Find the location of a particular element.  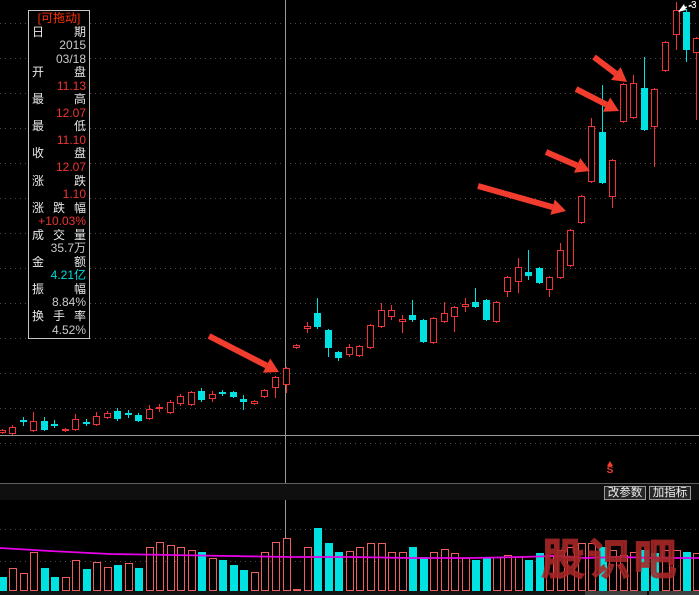

scrollbar-track is located at coordinates (349, 593).